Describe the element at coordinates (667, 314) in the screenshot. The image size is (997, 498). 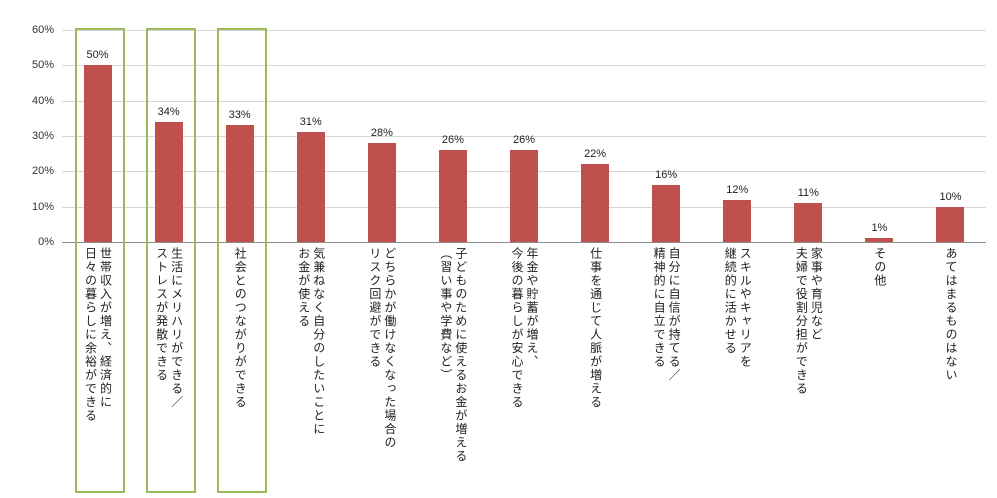
I see `x-category-label: 自分に自信が持てる／ 精神的に自立できる` at that location.